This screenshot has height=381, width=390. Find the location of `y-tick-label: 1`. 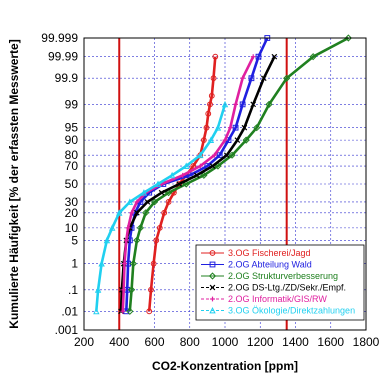

y-tick-label: 1 is located at coordinates (74, 264).